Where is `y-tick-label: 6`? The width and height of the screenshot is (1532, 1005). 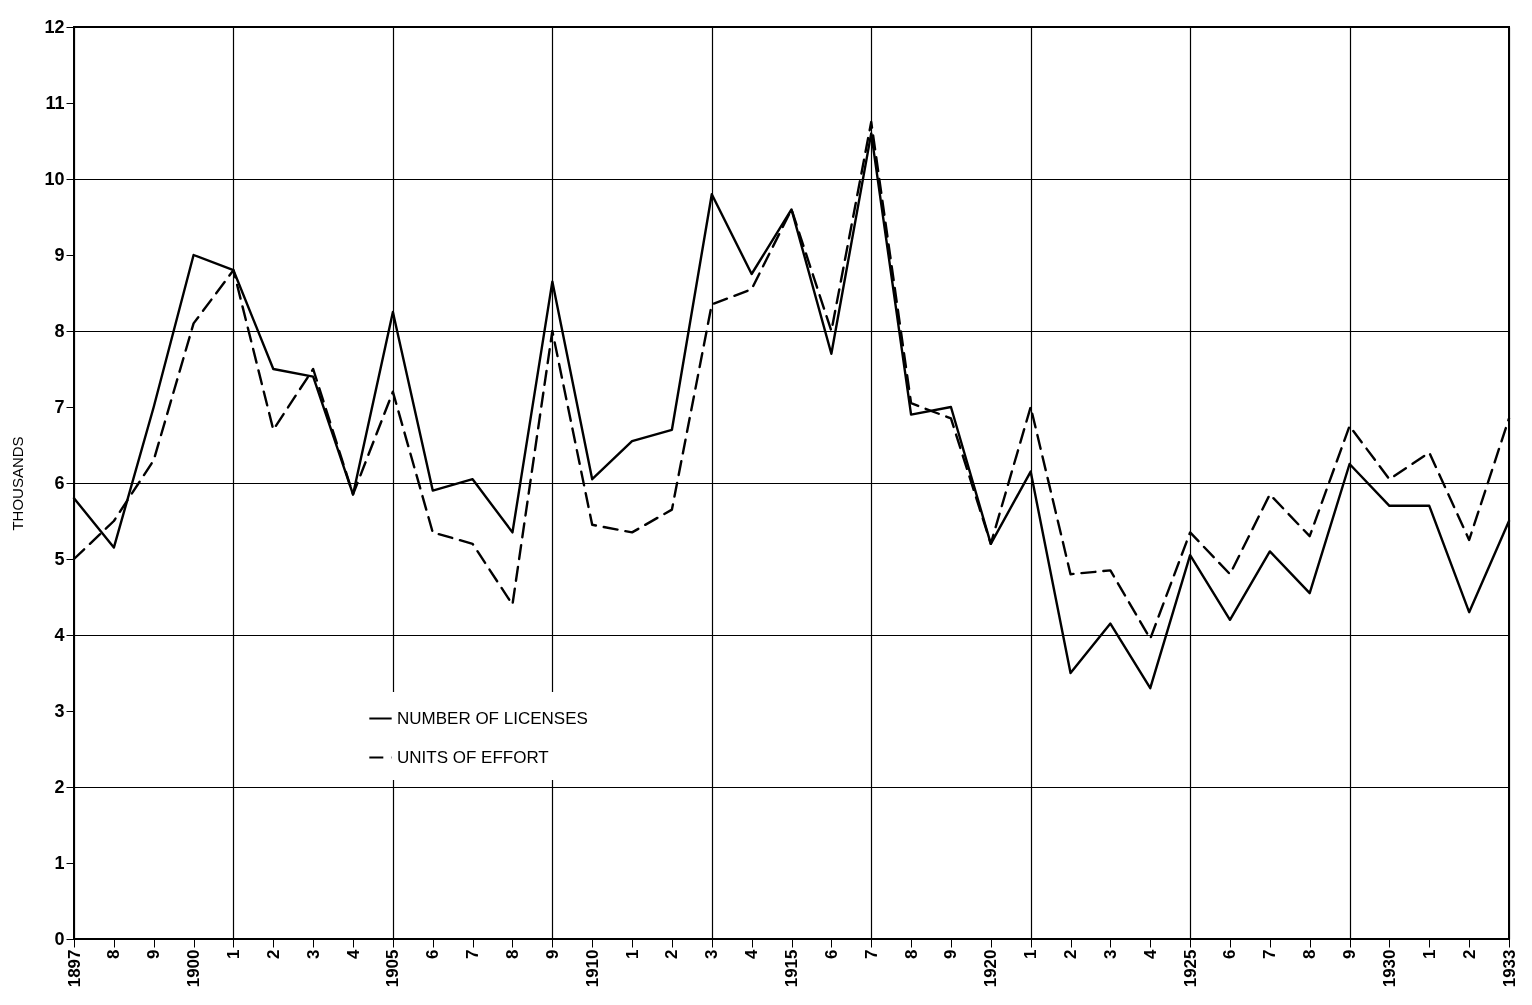
y-tick-label: 6 is located at coordinates (59, 482).